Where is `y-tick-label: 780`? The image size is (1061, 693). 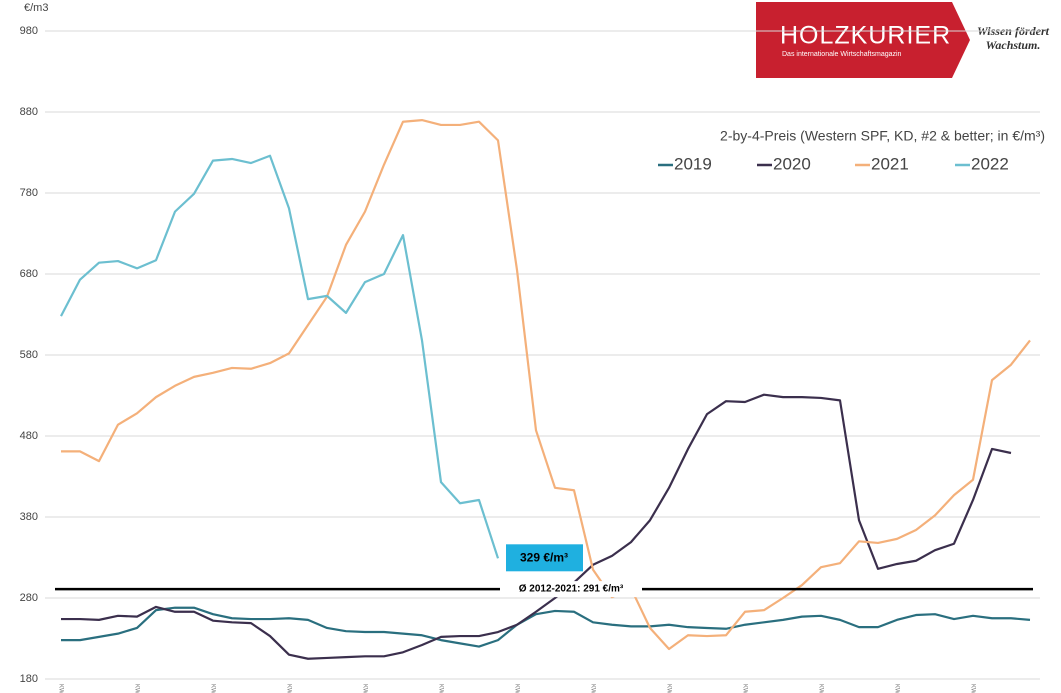
y-tick-label: 780 is located at coordinates (29, 193).